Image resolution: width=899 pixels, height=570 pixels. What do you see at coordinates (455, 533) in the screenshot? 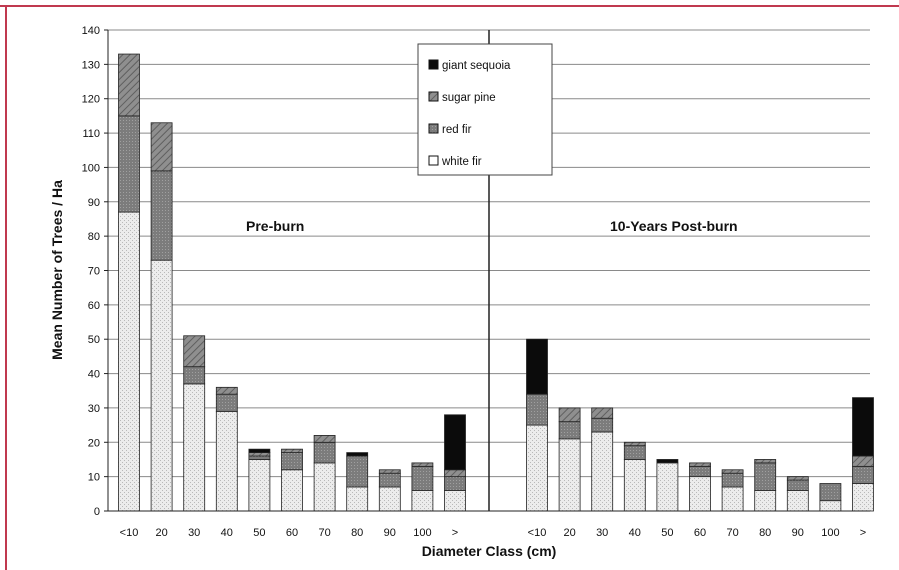
I see `x-tick-label: >` at bounding box center [455, 533].